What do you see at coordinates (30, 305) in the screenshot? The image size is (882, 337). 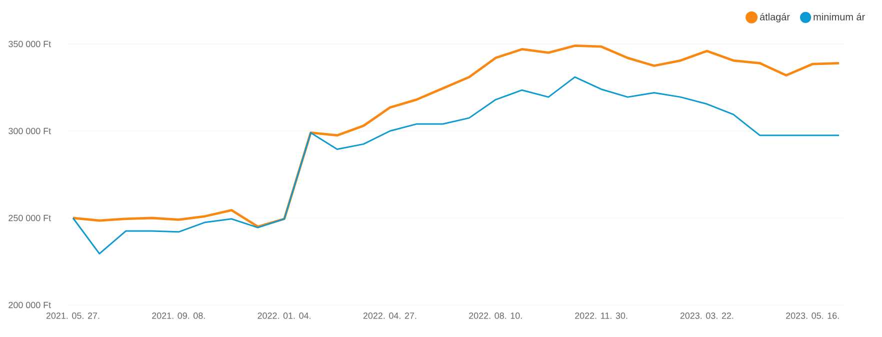 I see `y-tick-label: 200 000 Ft` at bounding box center [30, 305].